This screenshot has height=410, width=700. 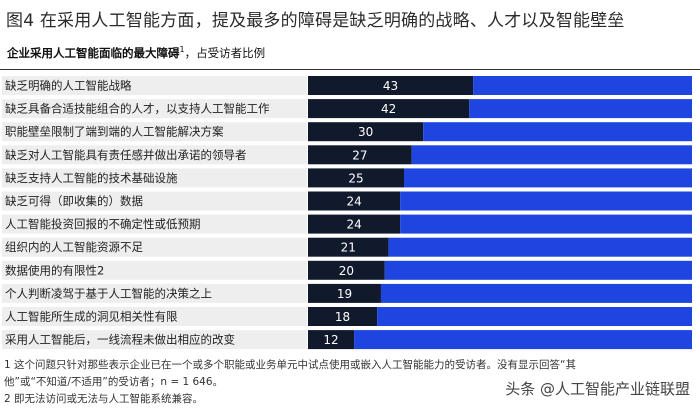 I want to click on bar-data-label: 18, so click(x=342, y=317).